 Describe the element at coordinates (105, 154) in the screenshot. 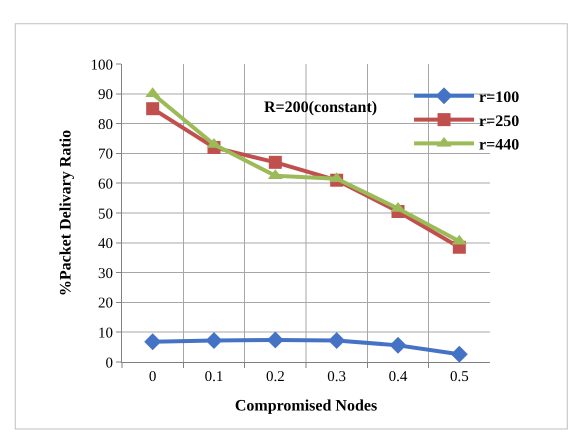

I see `y-tick-label: 70` at that location.